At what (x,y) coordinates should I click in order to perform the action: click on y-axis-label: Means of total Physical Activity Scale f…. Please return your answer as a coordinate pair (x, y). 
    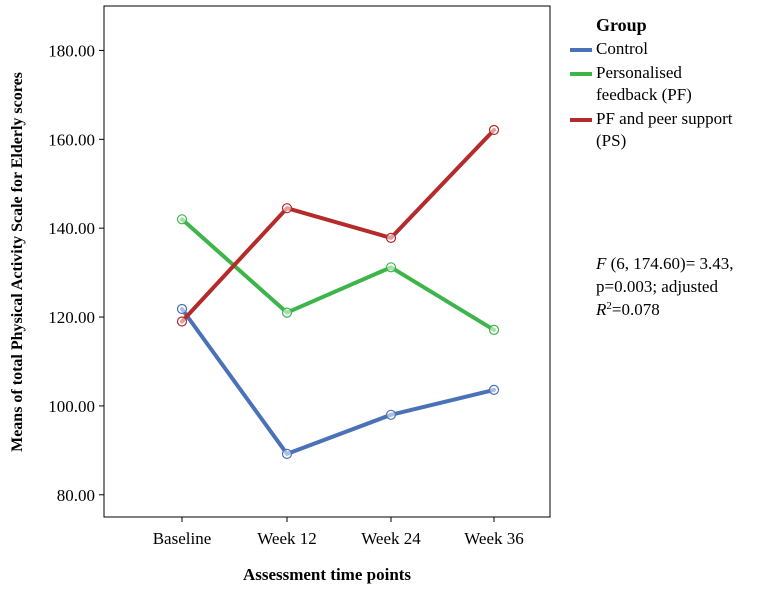
    Looking at the image, I should click on (17, 262).